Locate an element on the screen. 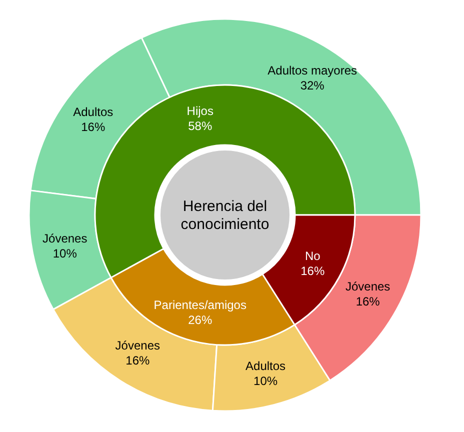 This screenshot has width=464, height=432. slice-label: No is located at coordinates (312, 256).